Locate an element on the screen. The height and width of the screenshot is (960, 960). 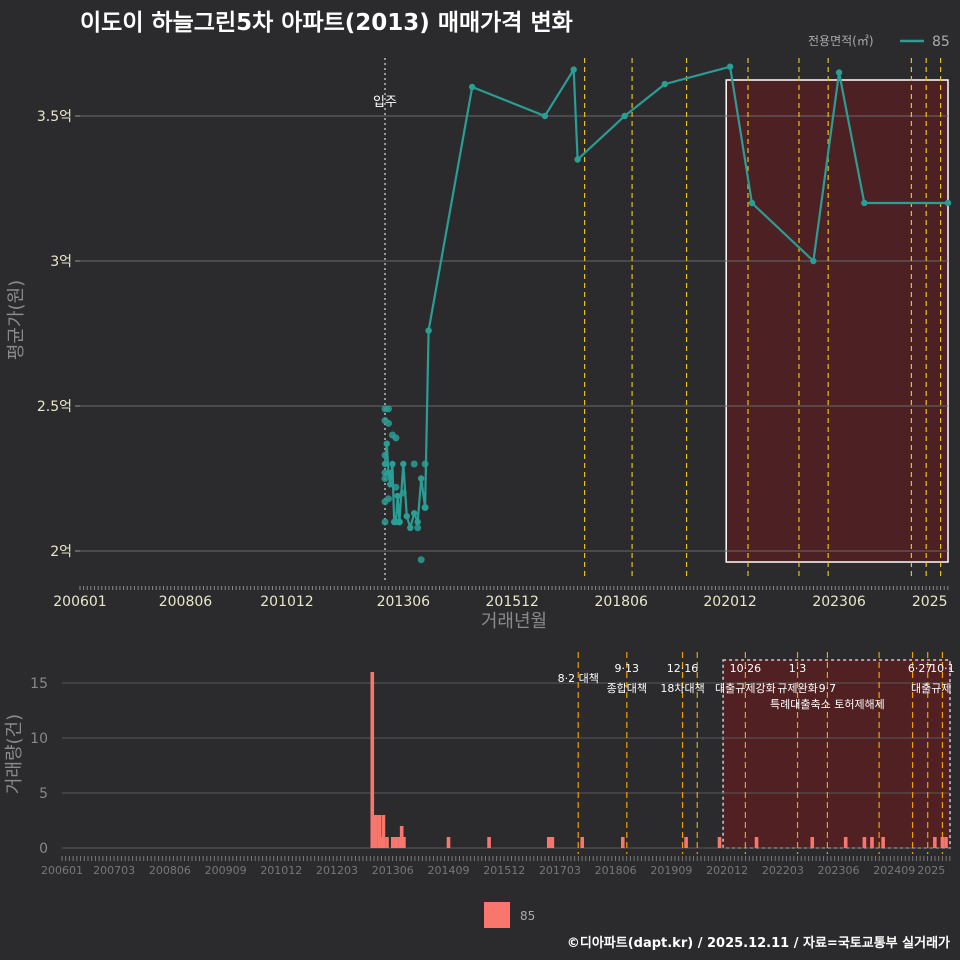
x-tick-label: 201306 is located at coordinates (404, 602).